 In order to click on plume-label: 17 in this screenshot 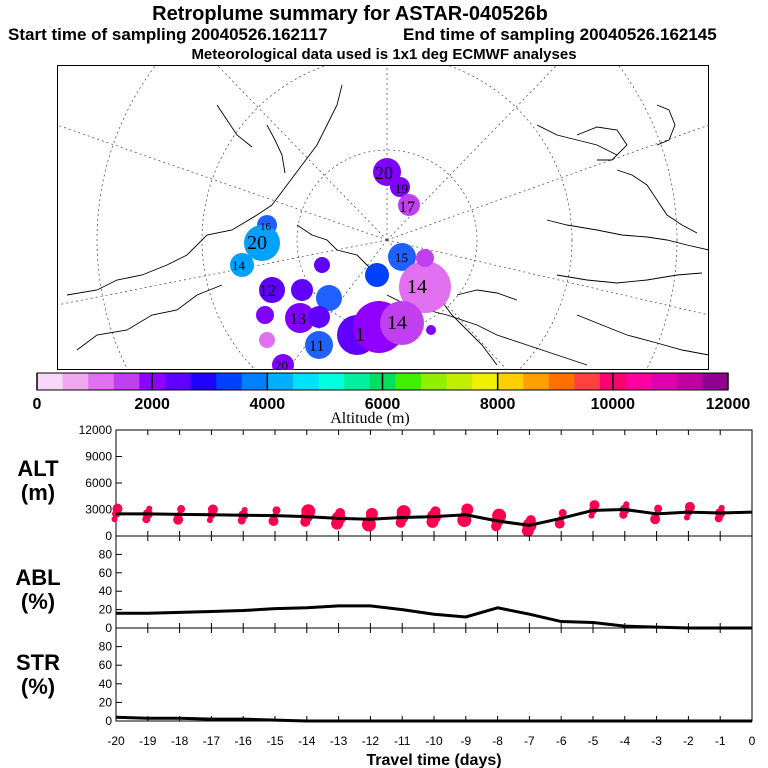, I will do `click(407, 207)`.